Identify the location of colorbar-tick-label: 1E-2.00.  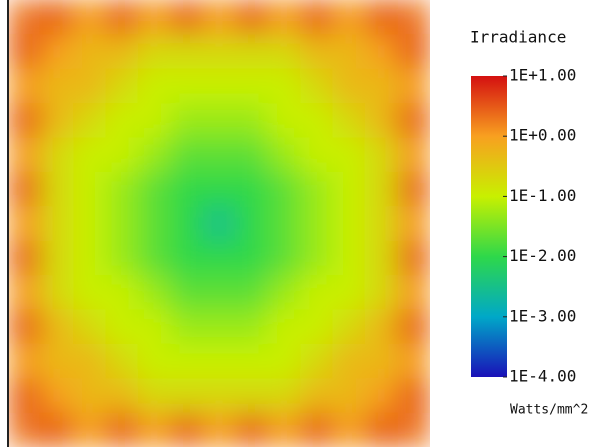
(542, 255).